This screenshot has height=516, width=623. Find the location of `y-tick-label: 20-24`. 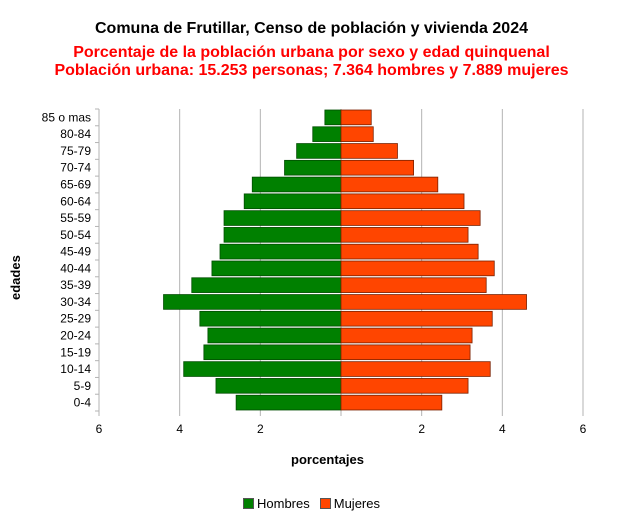

y-tick-label: 20-24 is located at coordinates (75, 336).